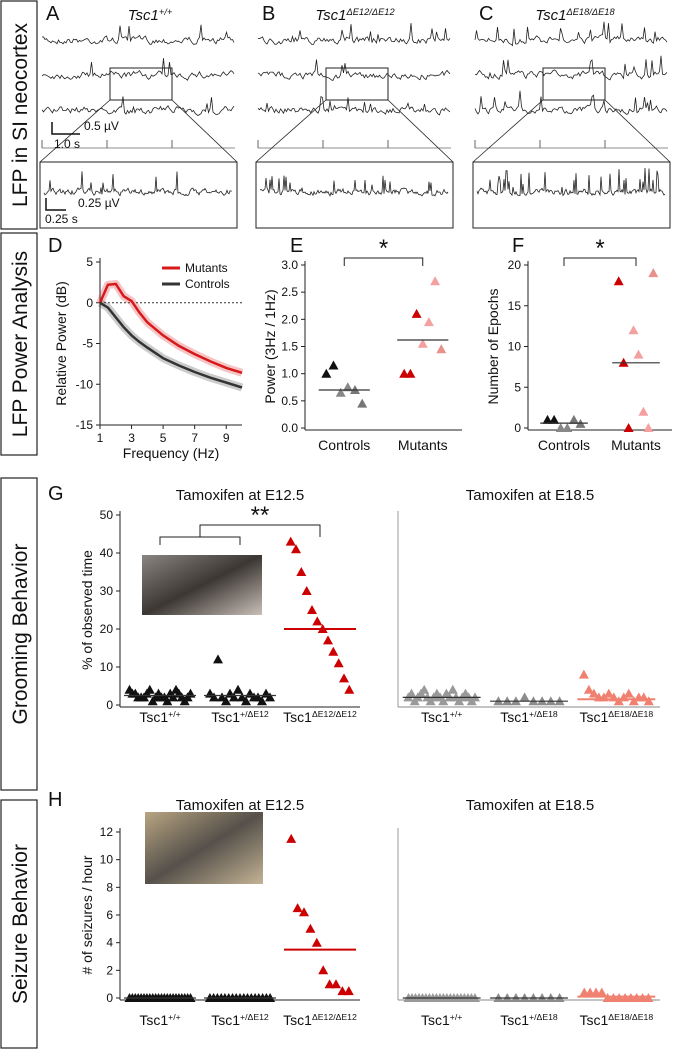 This screenshot has height=1050, width=679. What do you see at coordinates (493, 347) in the screenshot?
I see `y-axis-label: Number of Epochs` at bounding box center [493, 347].